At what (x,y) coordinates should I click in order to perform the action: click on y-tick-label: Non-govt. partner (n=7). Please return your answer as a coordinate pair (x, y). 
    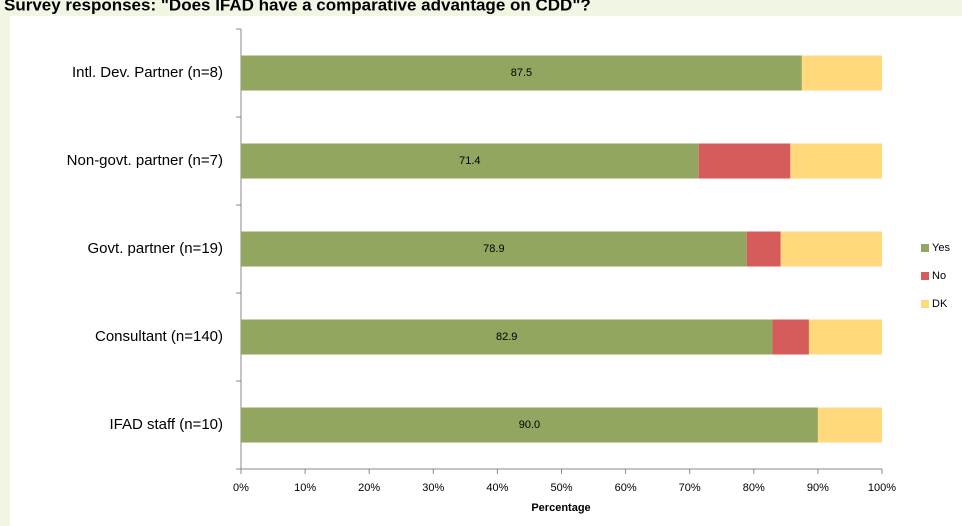
    Looking at the image, I should click on (145, 160).